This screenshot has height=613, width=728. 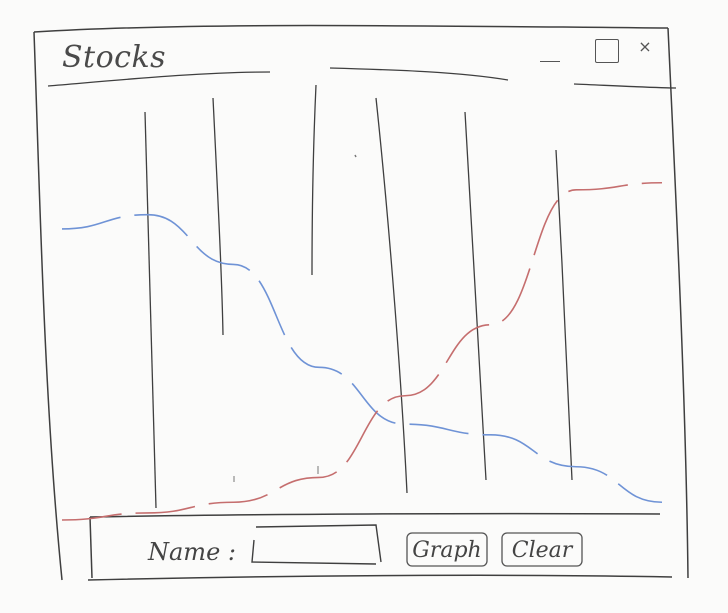 I want to click on name-input, so click(x=314, y=542).